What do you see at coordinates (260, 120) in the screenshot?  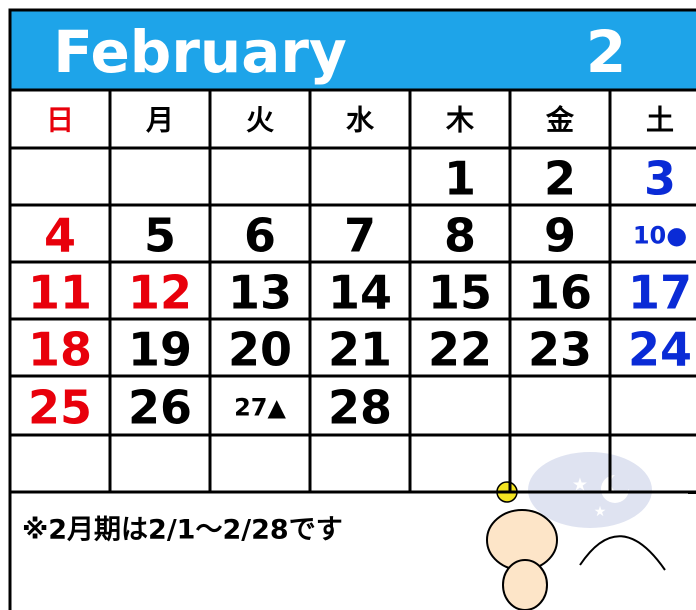 I see `weekday: 火` at bounding box center [260, 120].